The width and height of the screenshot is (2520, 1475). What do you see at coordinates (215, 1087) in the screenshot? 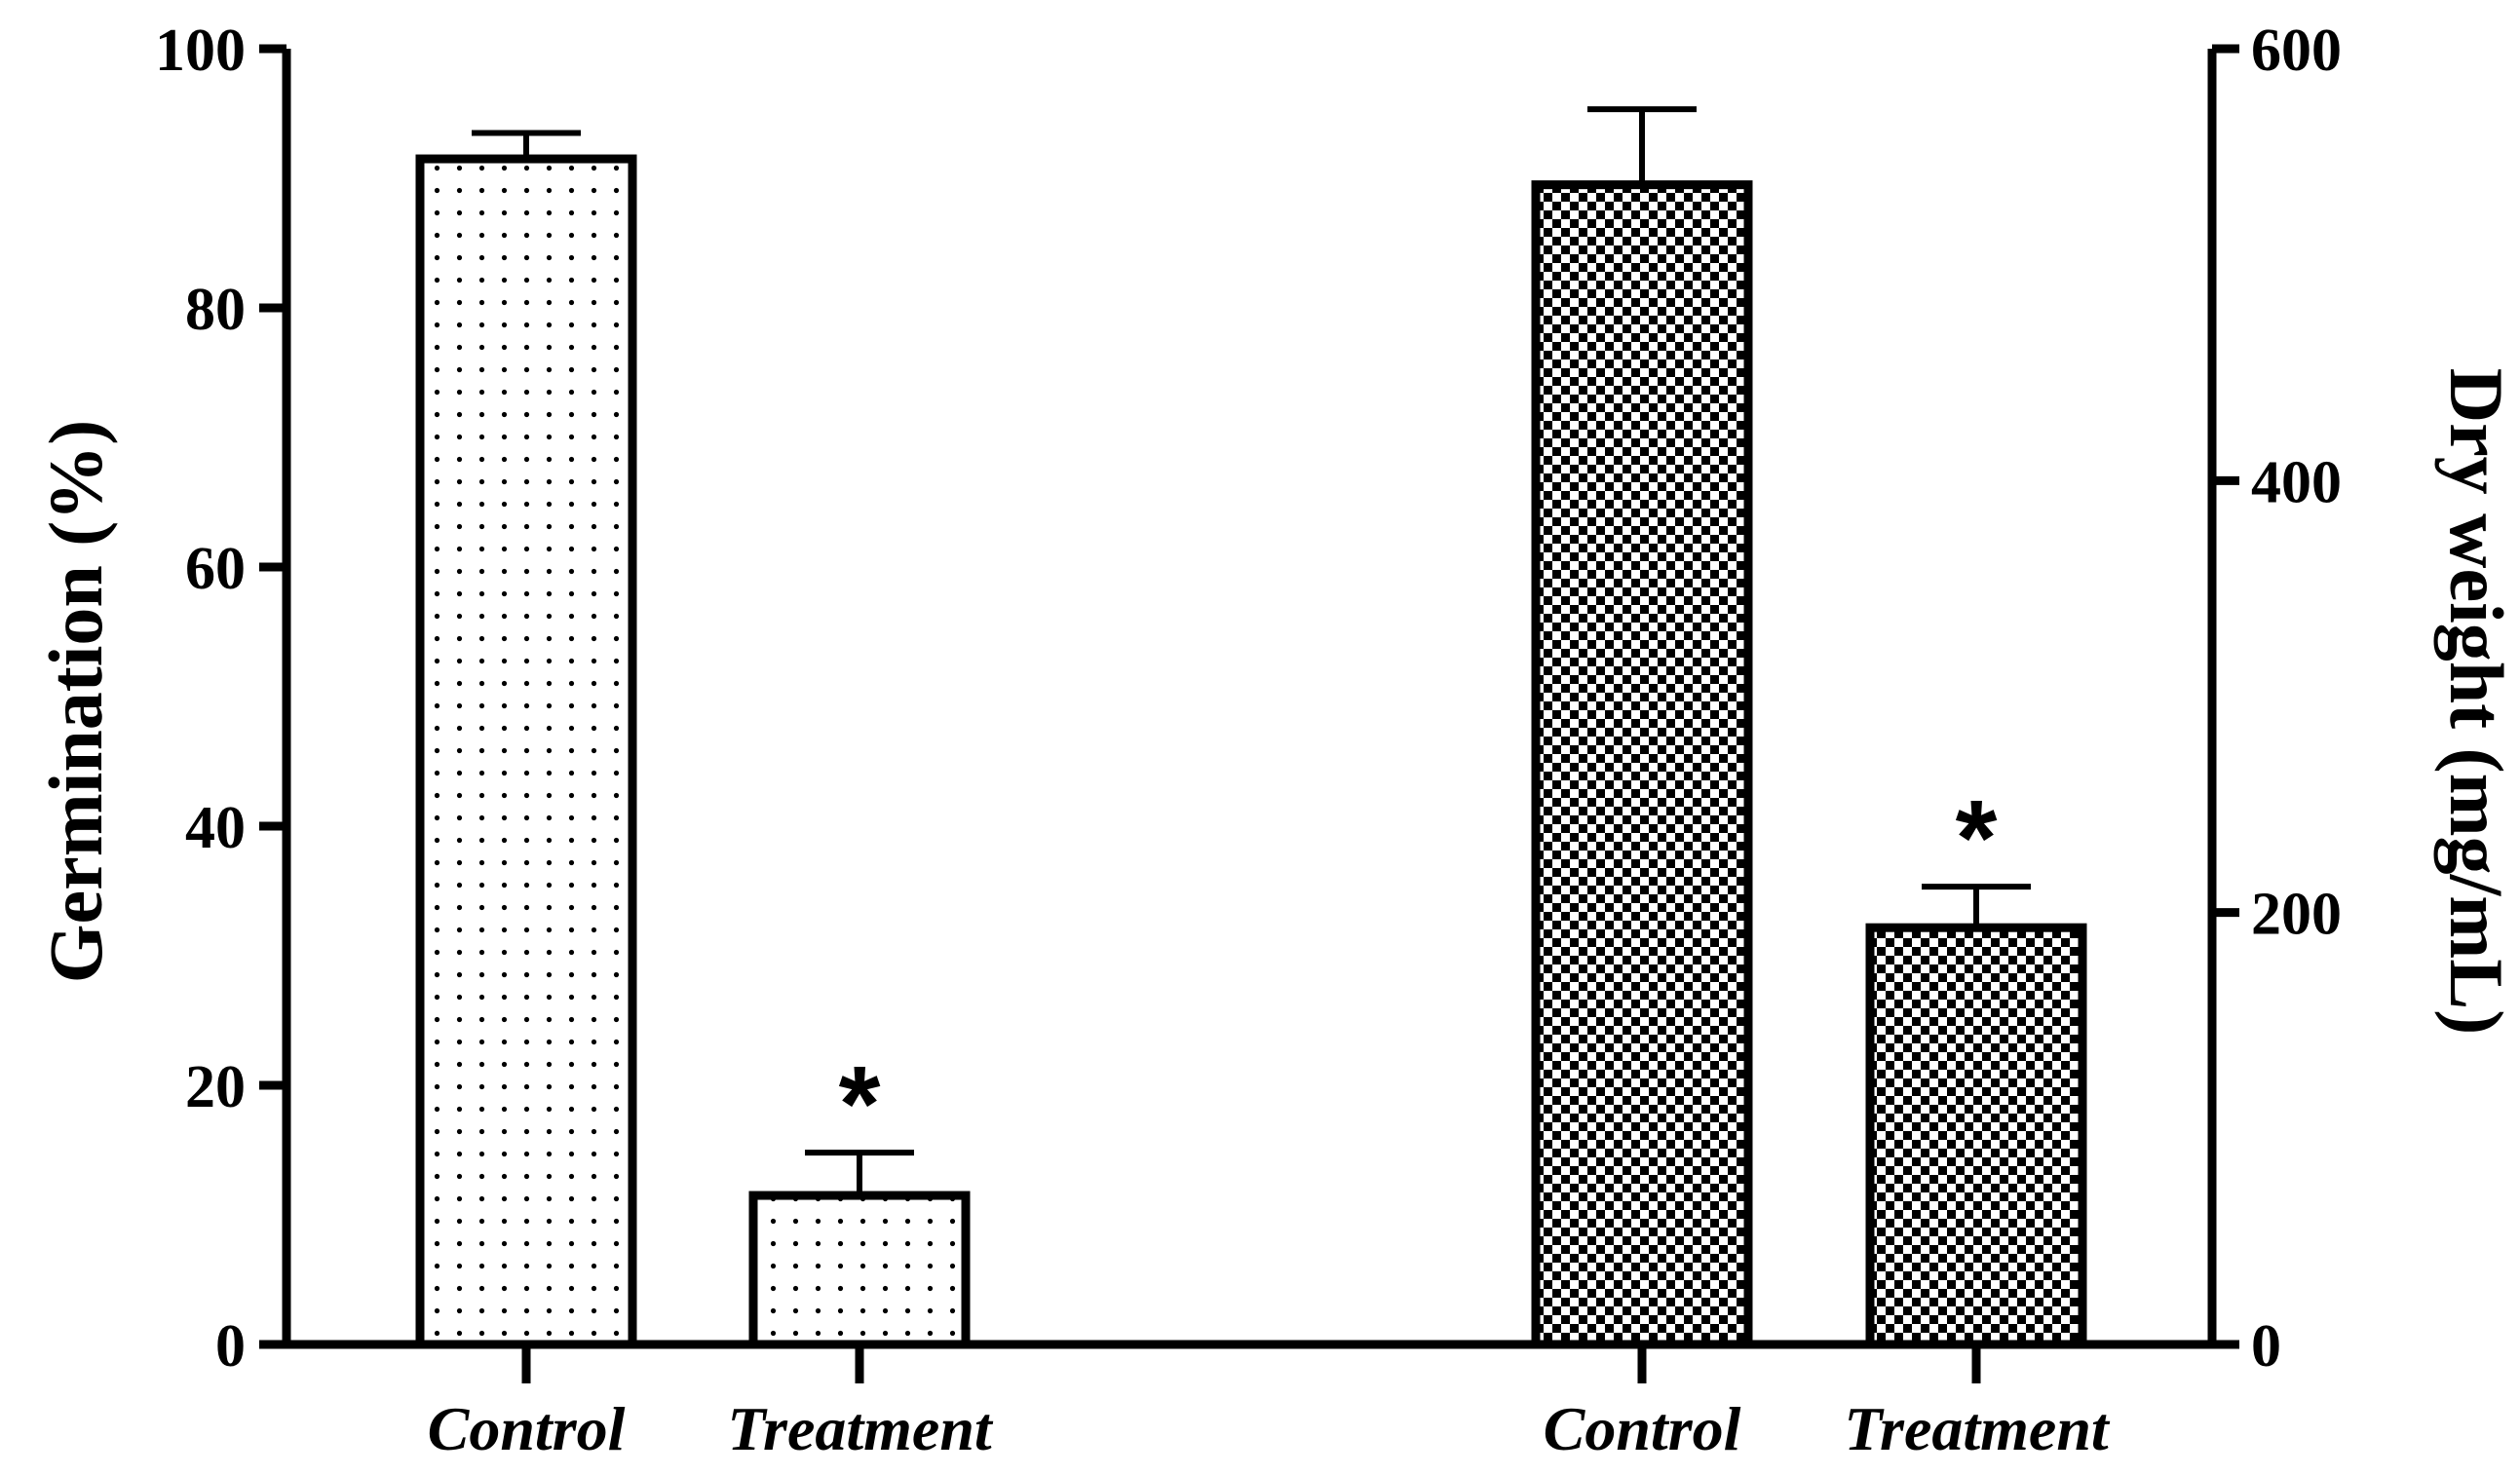
I see `left-tick-label: 20` at bounding box center [215, 1087].